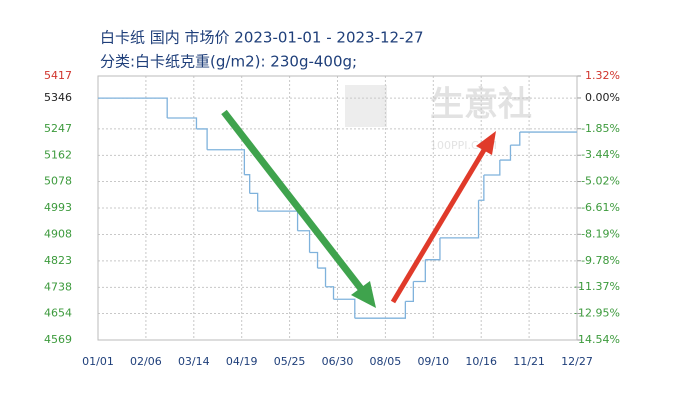 Image resolution: width=700 pixels, height=410 pixels. I want to click on x-tick-label: 12/27, so click(577, 361).